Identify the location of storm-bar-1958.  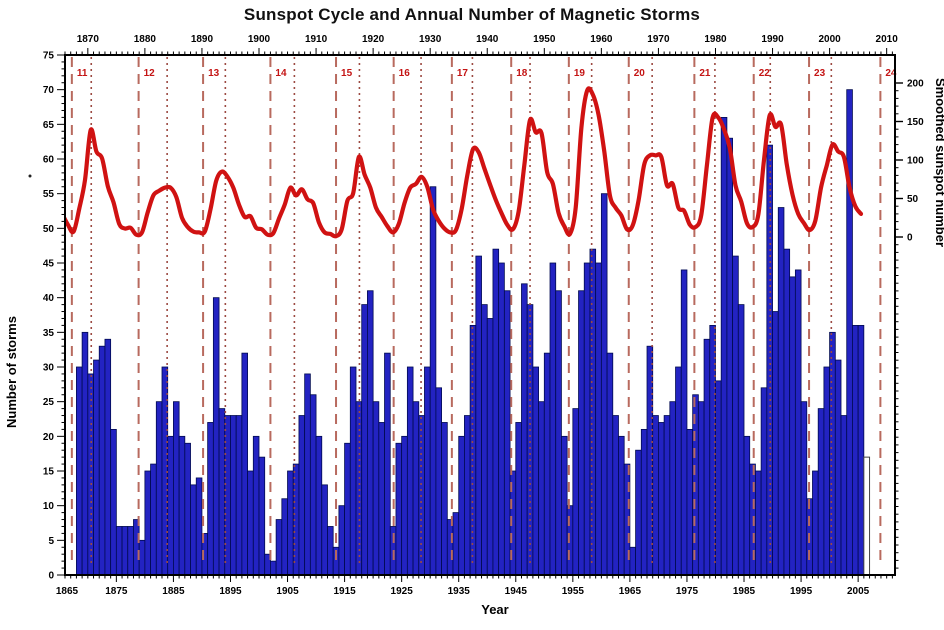
(593, 412).